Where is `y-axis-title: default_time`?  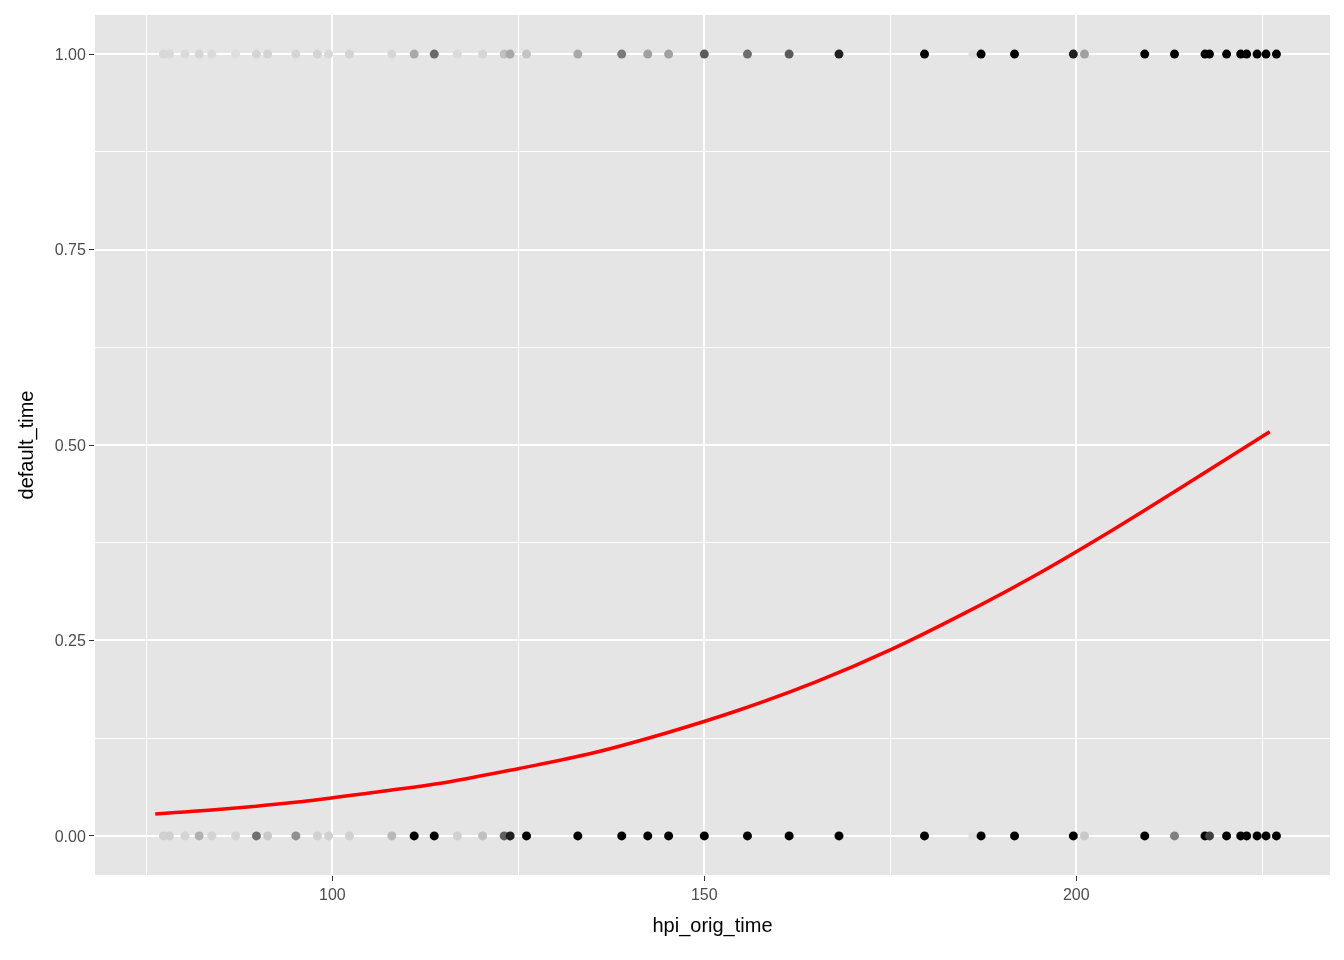
y-axis-title: default_time is located at coordinates (27, 445).